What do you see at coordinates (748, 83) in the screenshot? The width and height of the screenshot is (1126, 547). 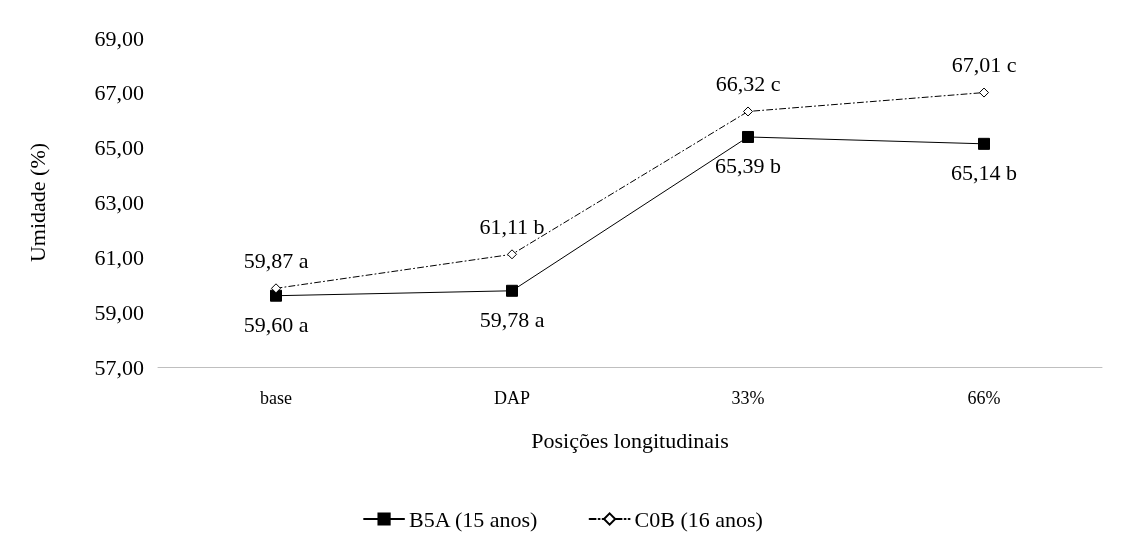 I see `data-label: 66,32 c` at bounding box center [748, 83].